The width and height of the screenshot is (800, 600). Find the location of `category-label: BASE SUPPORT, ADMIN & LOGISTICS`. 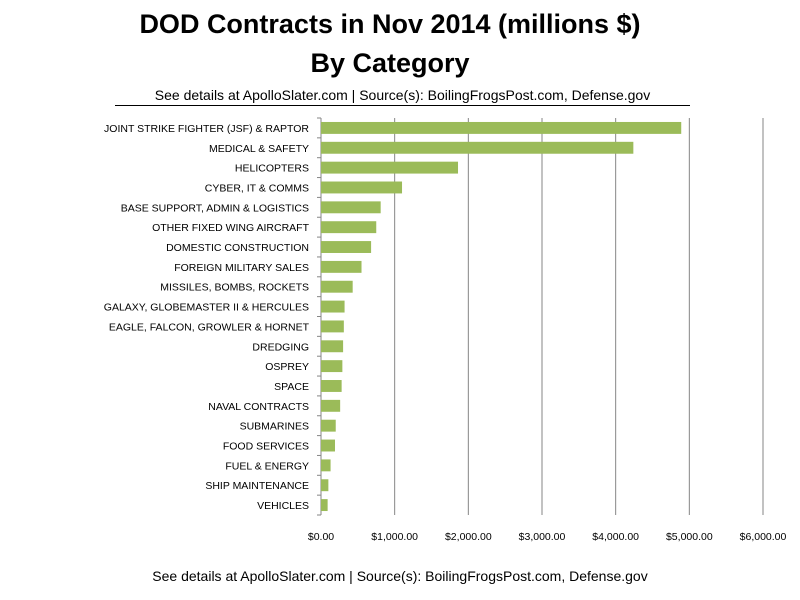

category-label: BASE SUPPORT, ADMIN & LOGISTICS is located at coordinates (215, 208).